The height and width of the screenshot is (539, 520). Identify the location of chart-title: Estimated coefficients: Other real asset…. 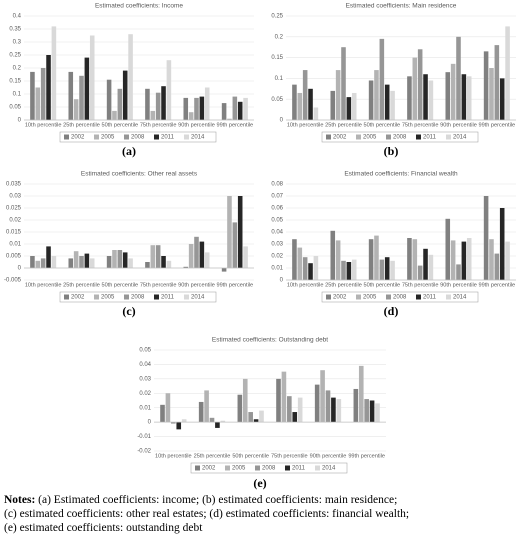
(139, 174).